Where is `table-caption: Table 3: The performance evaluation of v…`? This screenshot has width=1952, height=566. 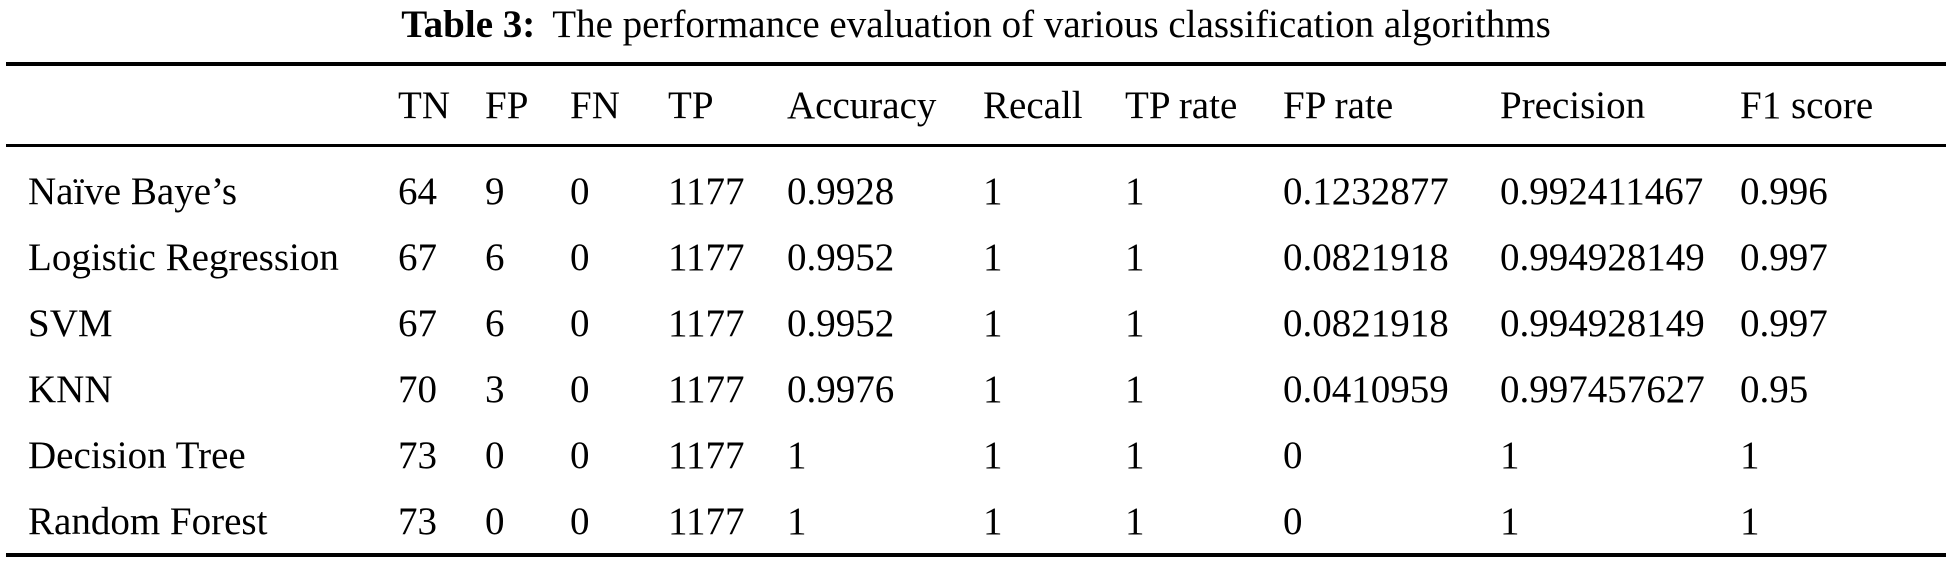 table-caption: Table 3: The performance evaluation of v… is located at coordinates (976, 24).